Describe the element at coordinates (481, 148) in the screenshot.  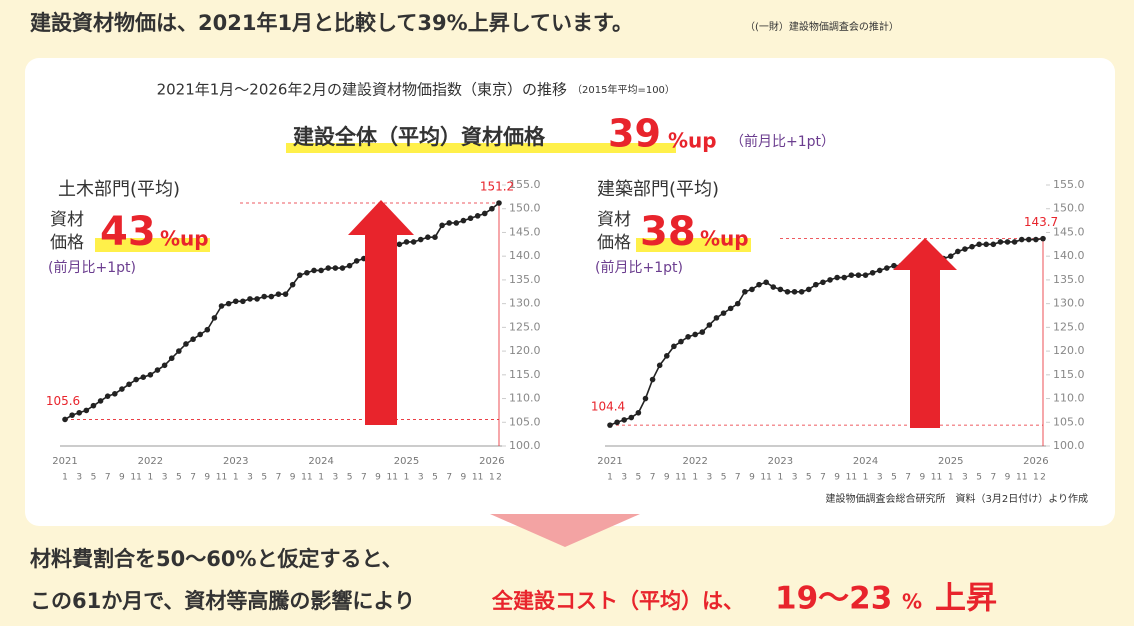
I see `highlight` at that location.